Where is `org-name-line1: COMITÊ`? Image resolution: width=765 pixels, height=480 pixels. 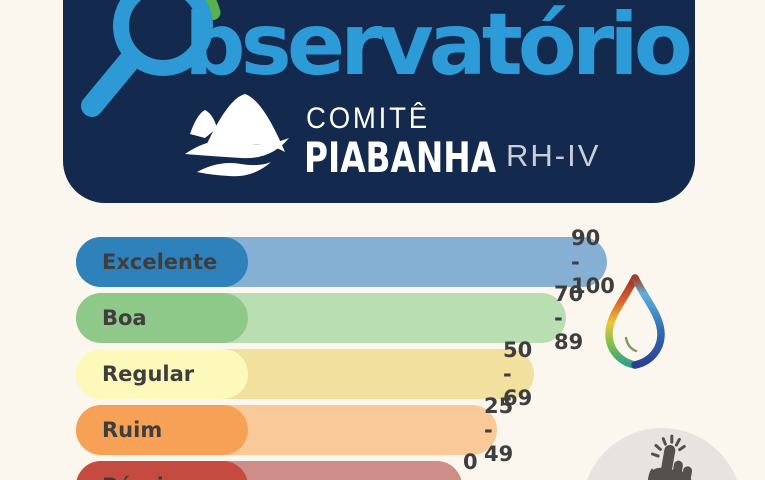
org-name-line1: COMITÊ is located at coordinates (368, 118).